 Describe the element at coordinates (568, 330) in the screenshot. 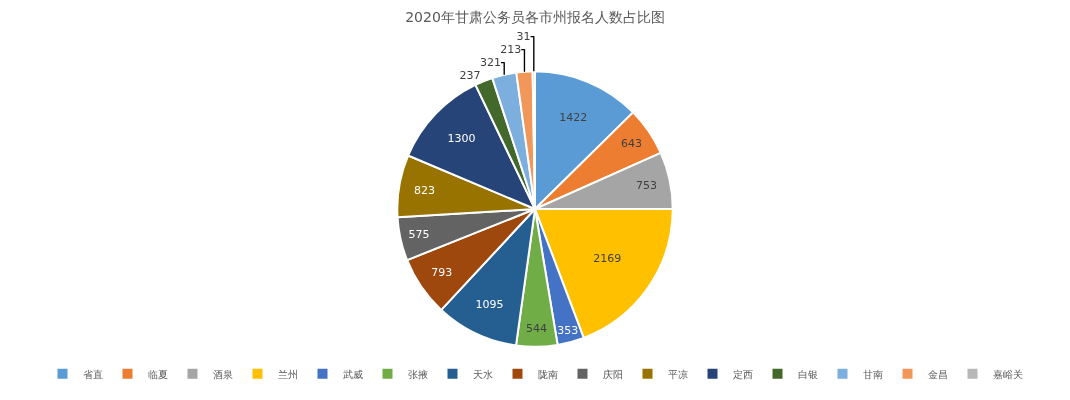

I see `data-label: 353` at that location.